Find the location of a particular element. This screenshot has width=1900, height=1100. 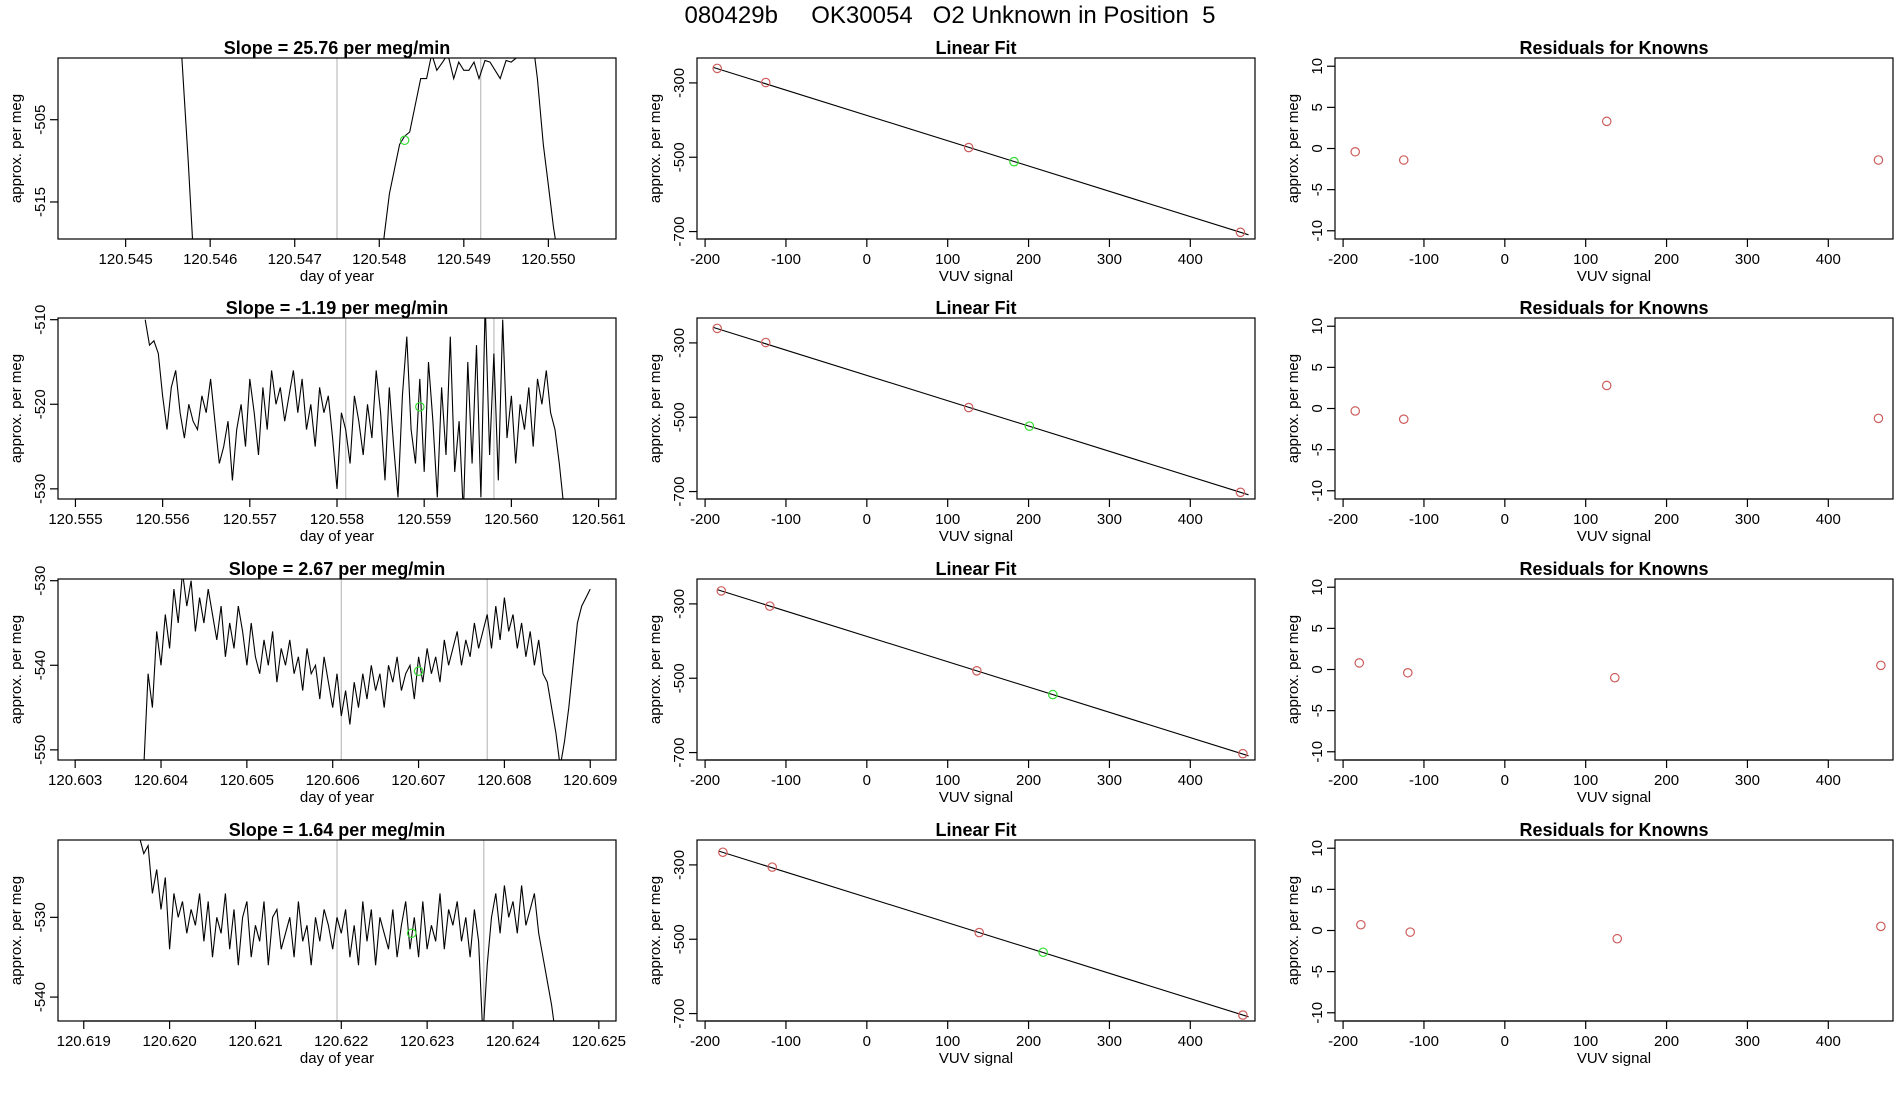

x-tick-label: 120.561 is located at coordinates (598, 519).